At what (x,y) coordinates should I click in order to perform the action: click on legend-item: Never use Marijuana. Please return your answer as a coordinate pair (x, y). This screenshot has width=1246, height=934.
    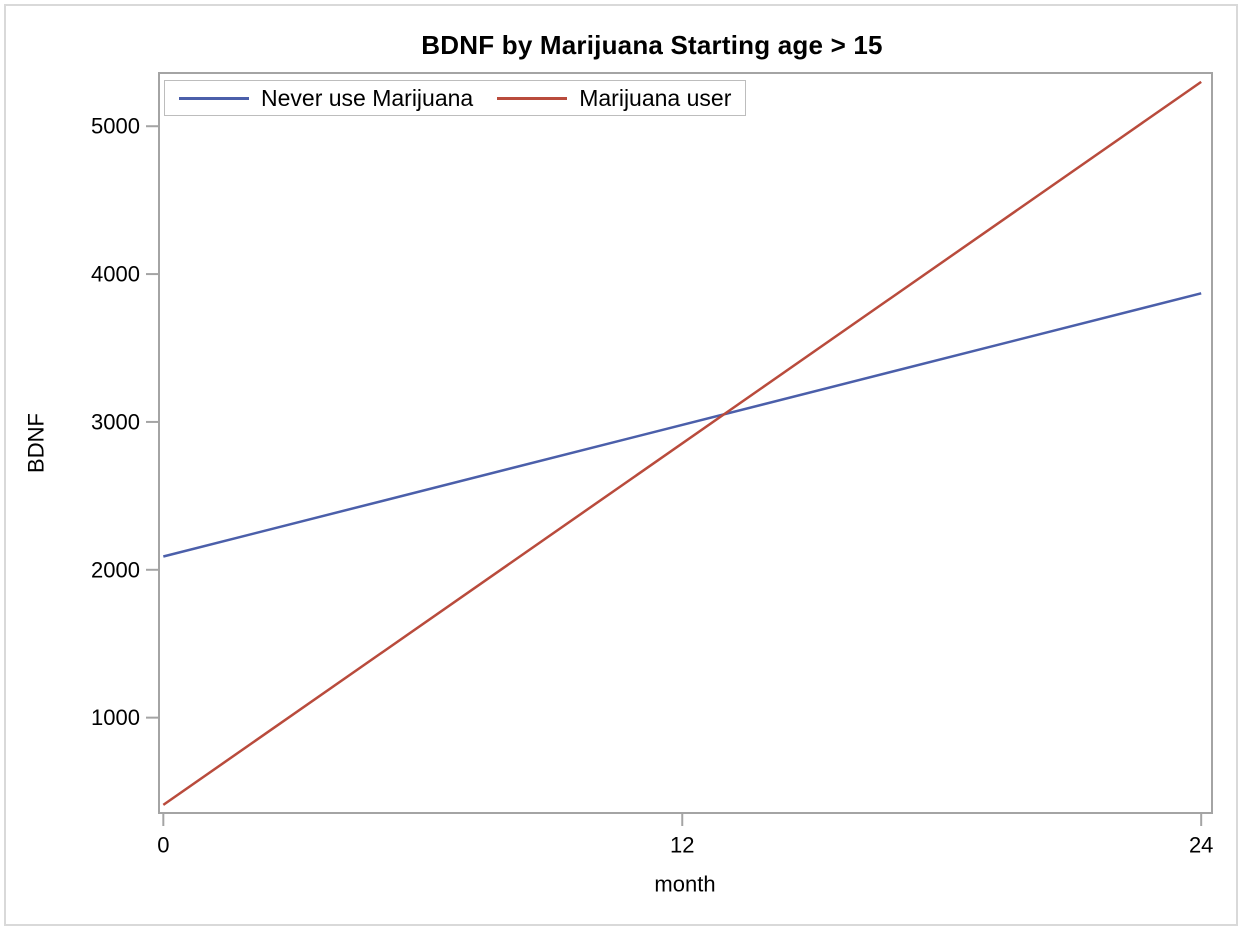
    Looking at the image, I should click on (326, 98).